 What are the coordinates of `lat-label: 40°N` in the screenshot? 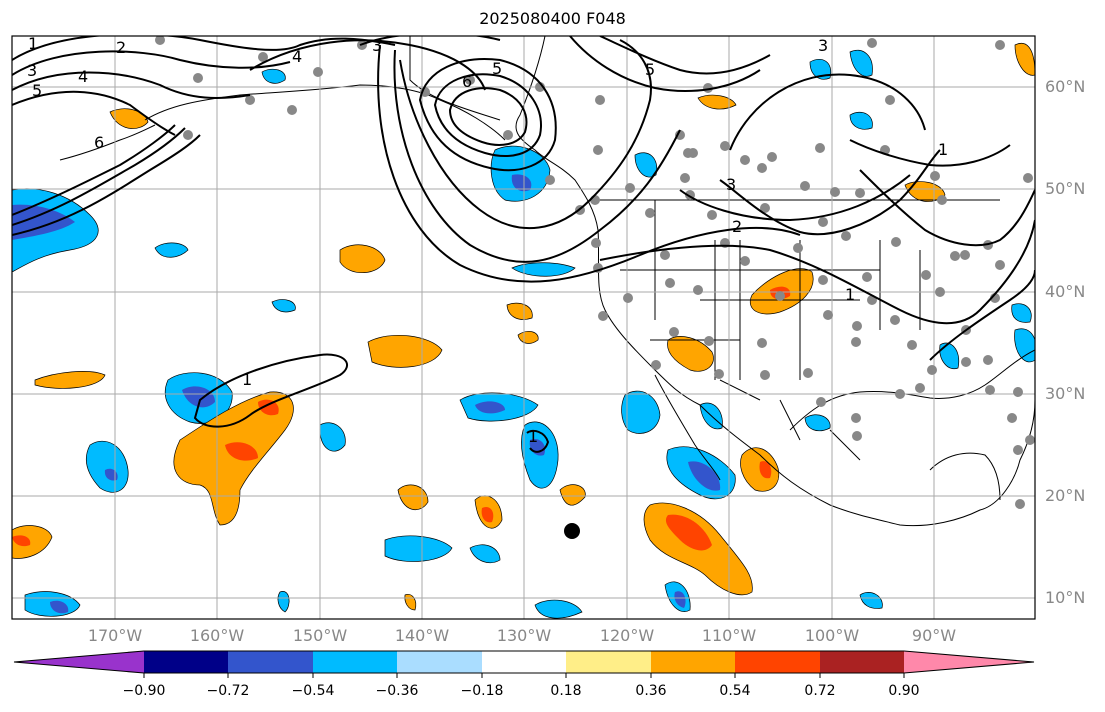 It's located at (1065, 291).